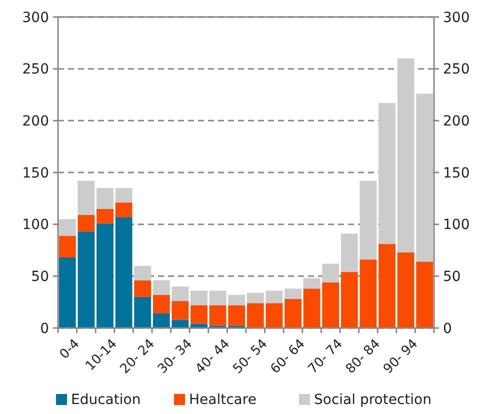  What do you see at coordinates (70, 349) in the screenshot?
I see `x-tick-label: 0-4` at bounding box center [70, 349].